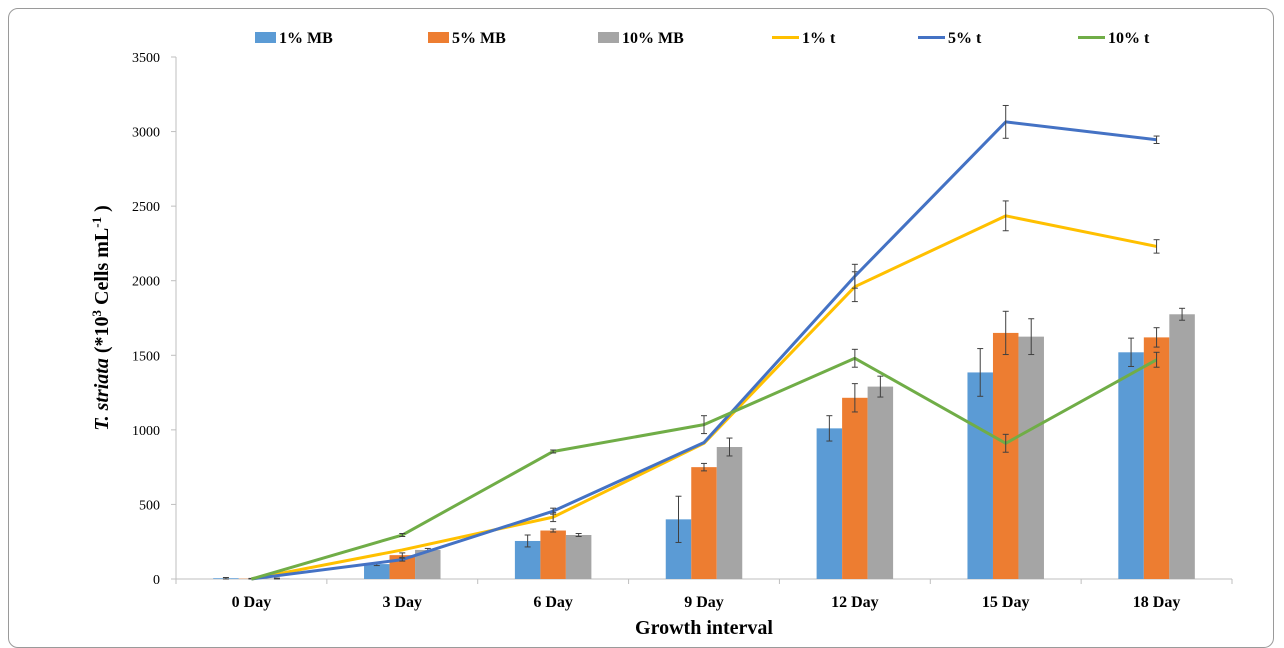 The image size is (1284, 648). What do you see at coordinates (252, 602) in the screenshot?
I see `x-tick-label: 0 Day` at bounding box center [252, 602].